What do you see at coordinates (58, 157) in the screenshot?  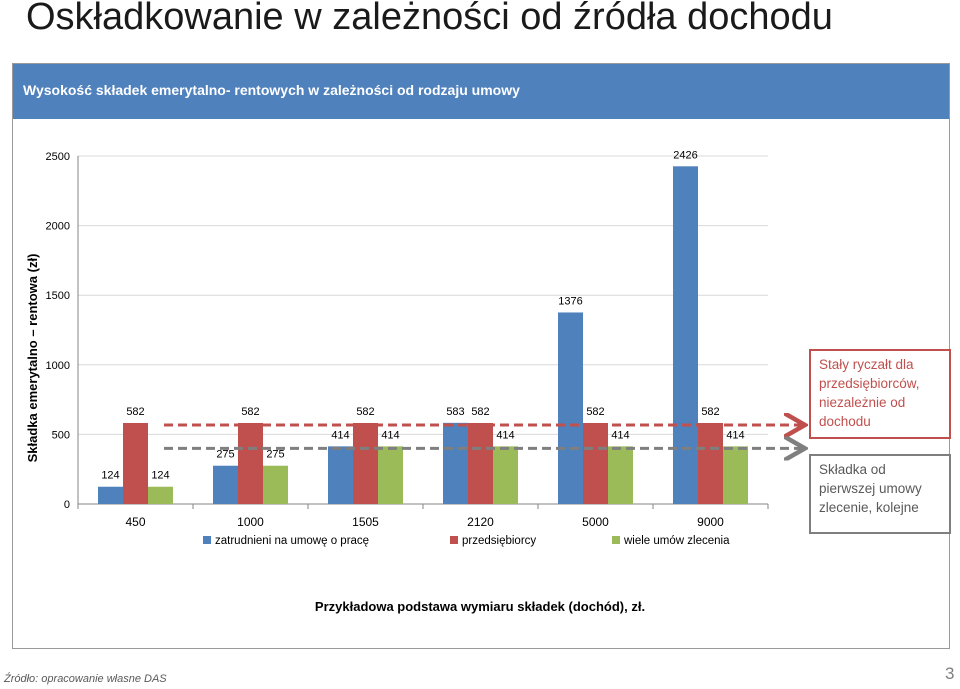 I see `y-tick-label: 2500` at bounding box center [58, 157].